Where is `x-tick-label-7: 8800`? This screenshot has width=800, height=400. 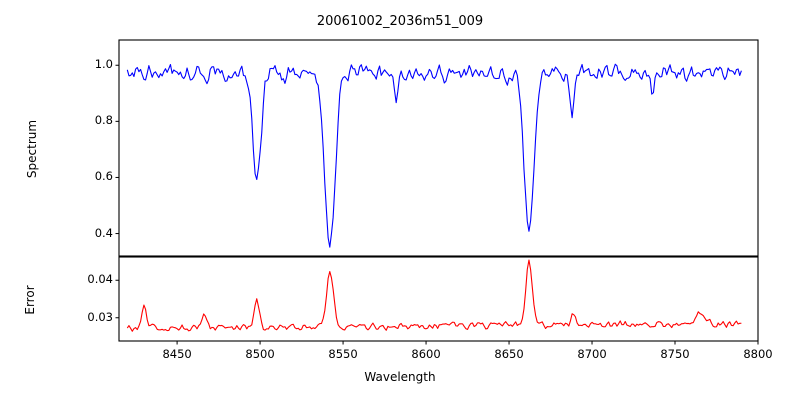 x-tick-label-7: 8800 is located at coordinates (758, 354).